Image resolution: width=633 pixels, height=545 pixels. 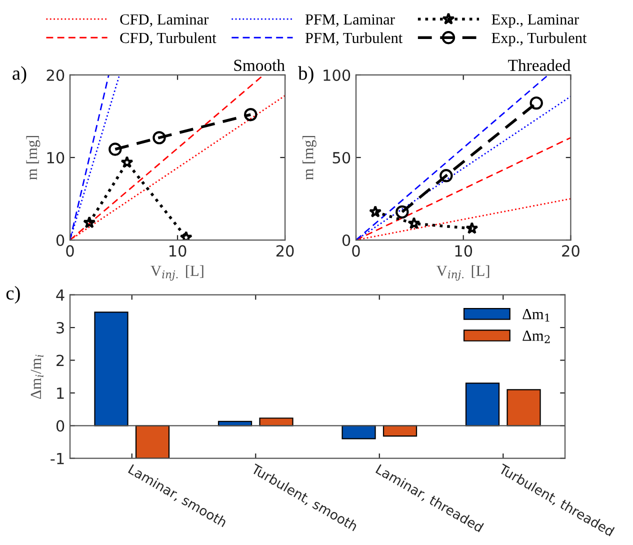 What do you see at coordinates (19, 75) in the screenshot?
I see `text: a)` at bounding box center [19, 75].